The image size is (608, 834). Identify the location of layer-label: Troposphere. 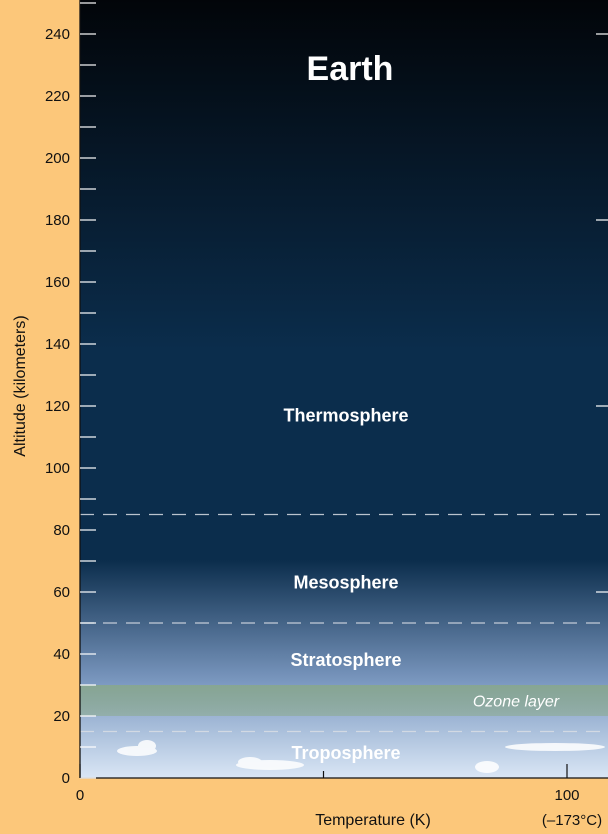
(345, 753).